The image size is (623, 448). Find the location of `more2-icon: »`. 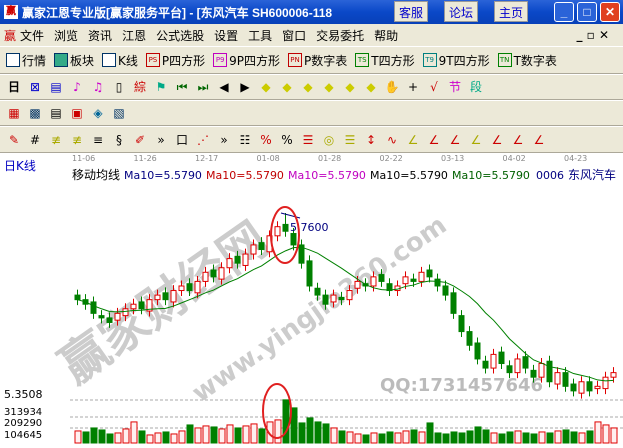

more2-icon: » is located at coordinates (224, 139).